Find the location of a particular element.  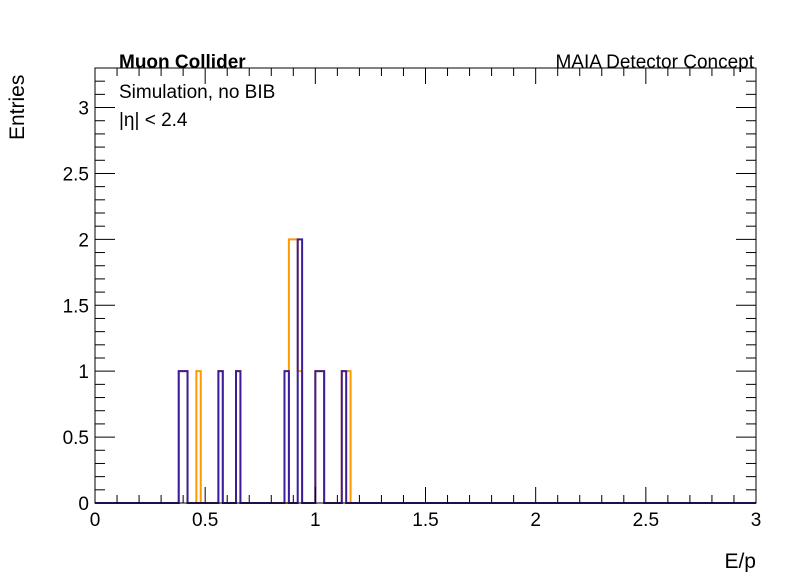

y-tick-label: 1.5 is located at coordinates (76, 306).